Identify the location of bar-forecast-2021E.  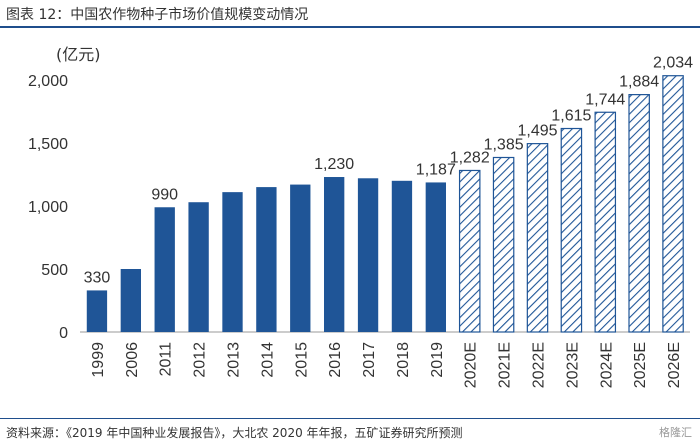
(503, 244).